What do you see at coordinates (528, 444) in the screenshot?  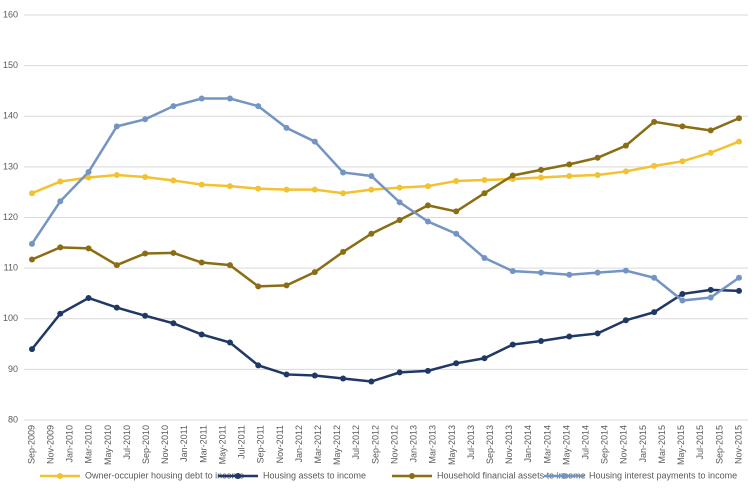 I see `x-tick-label: Jan-2014` at bounding box center [528, 444].